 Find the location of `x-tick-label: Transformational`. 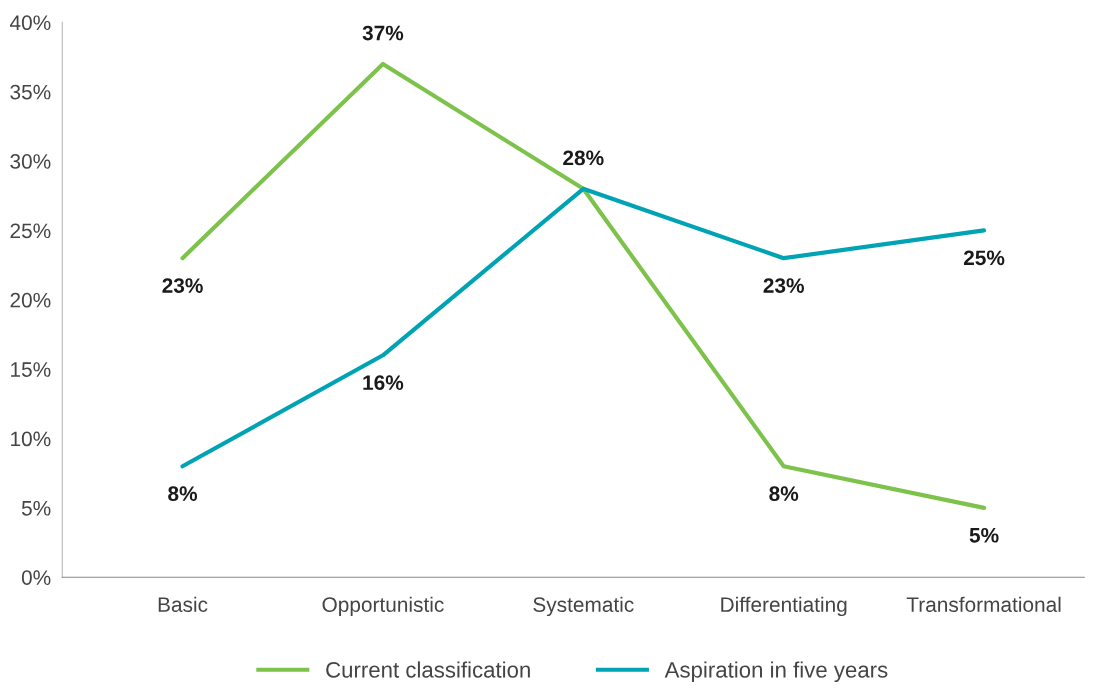

x-tick-label: Transformational is located at coordinates (983, 604).